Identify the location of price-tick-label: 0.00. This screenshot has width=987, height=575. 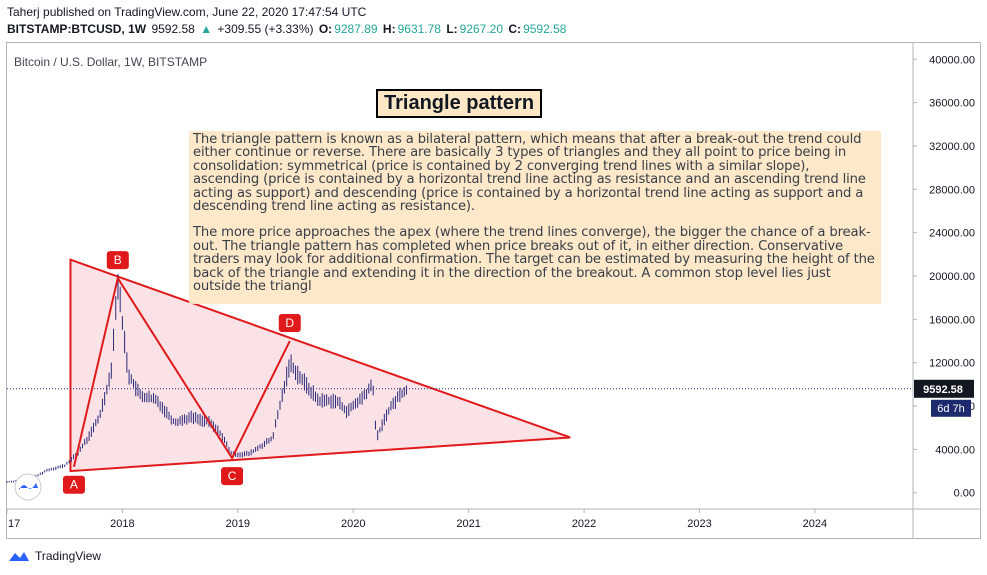
(964, 494).